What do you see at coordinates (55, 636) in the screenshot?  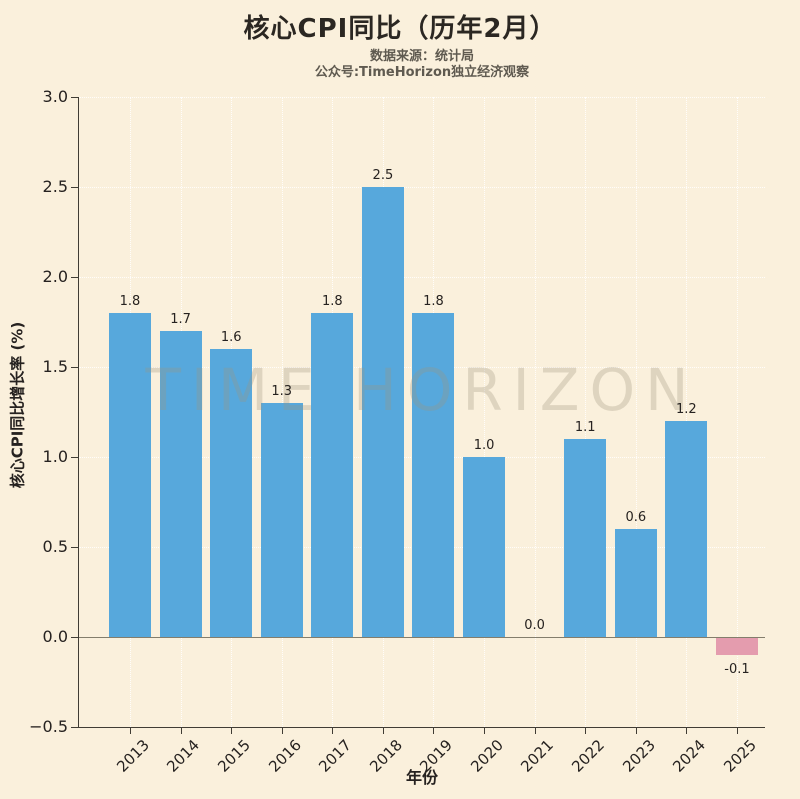 I see `y-tick-label: 0.0` at bounding box center [55, 636].